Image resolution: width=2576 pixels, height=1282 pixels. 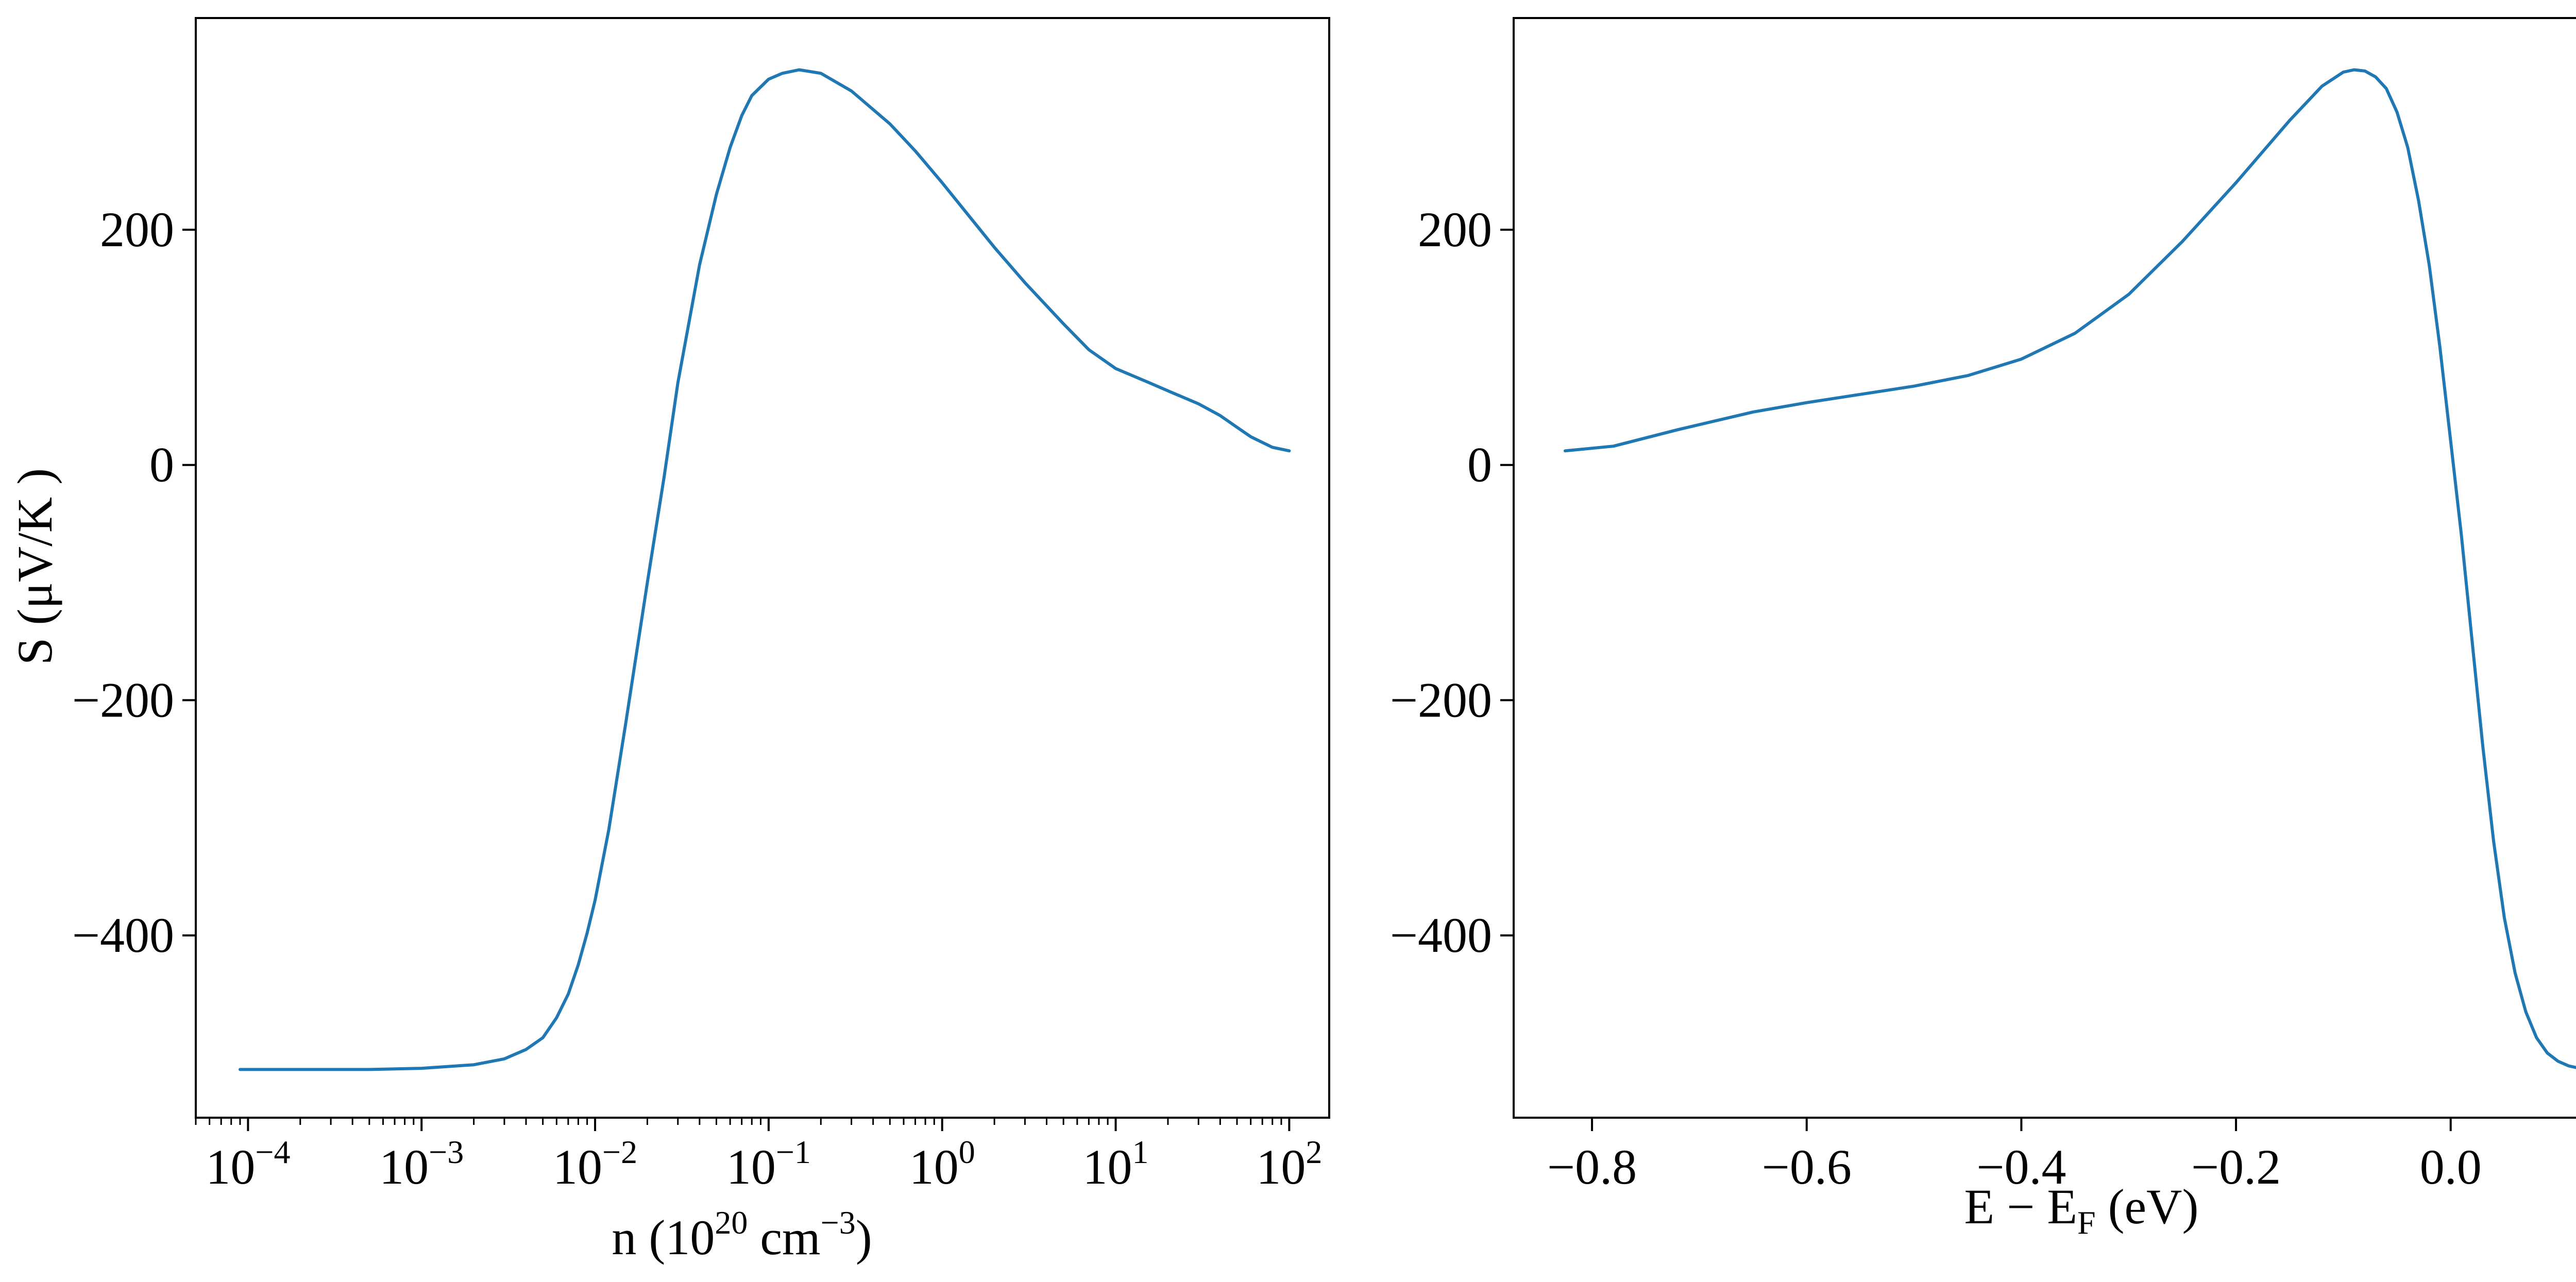 What do you see at coordinates (137, 229) in the screenshot?
I see `left-y-tick-label: 200` at bounding box center [137, 229].